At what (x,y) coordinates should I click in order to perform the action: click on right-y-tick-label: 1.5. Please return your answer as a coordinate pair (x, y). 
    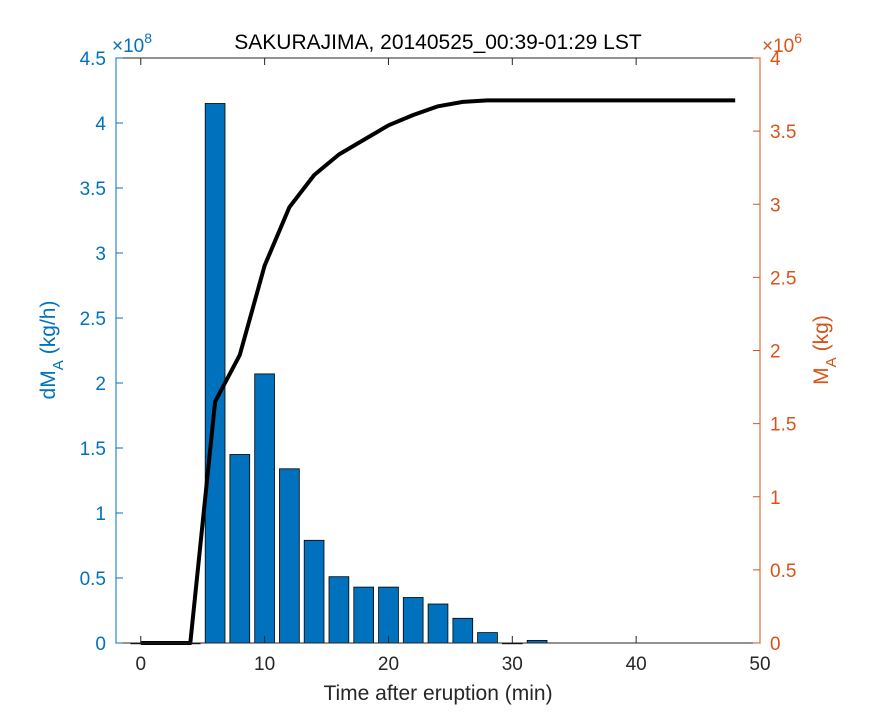
    Looking at the image, I should click on (783, 425).